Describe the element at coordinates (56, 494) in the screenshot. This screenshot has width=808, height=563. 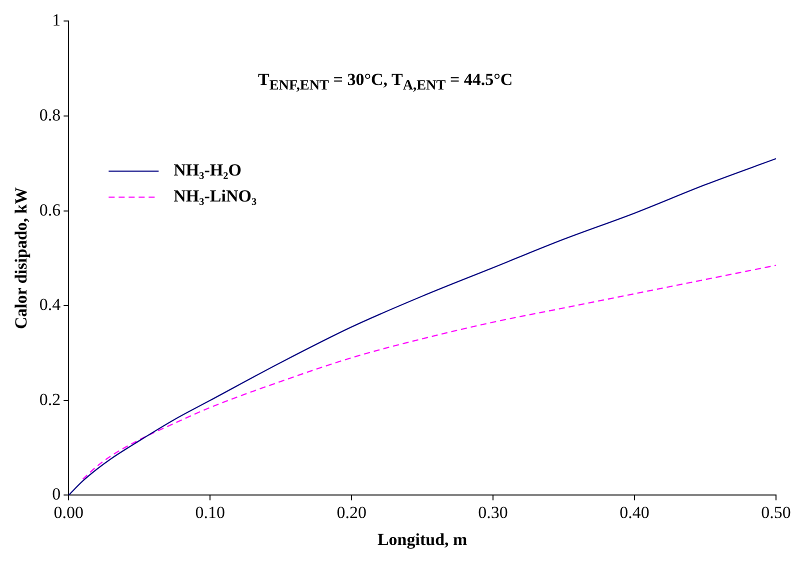
I see `y-tick-label: 0` at that location.